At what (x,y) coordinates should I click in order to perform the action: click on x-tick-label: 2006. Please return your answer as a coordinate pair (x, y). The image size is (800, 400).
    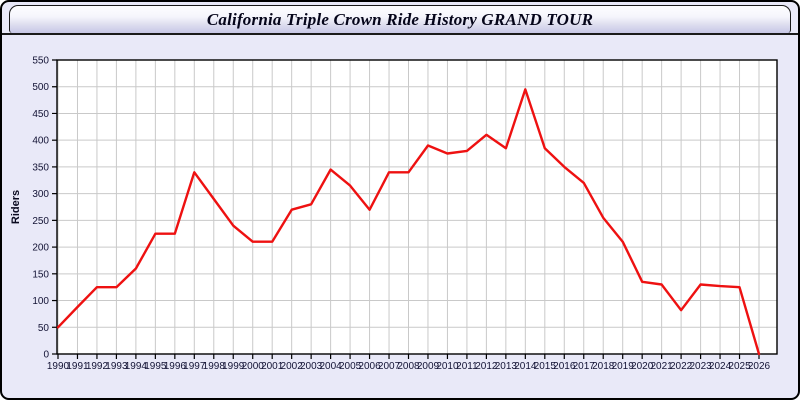
    Looking at the image, I should click on (369, 366).